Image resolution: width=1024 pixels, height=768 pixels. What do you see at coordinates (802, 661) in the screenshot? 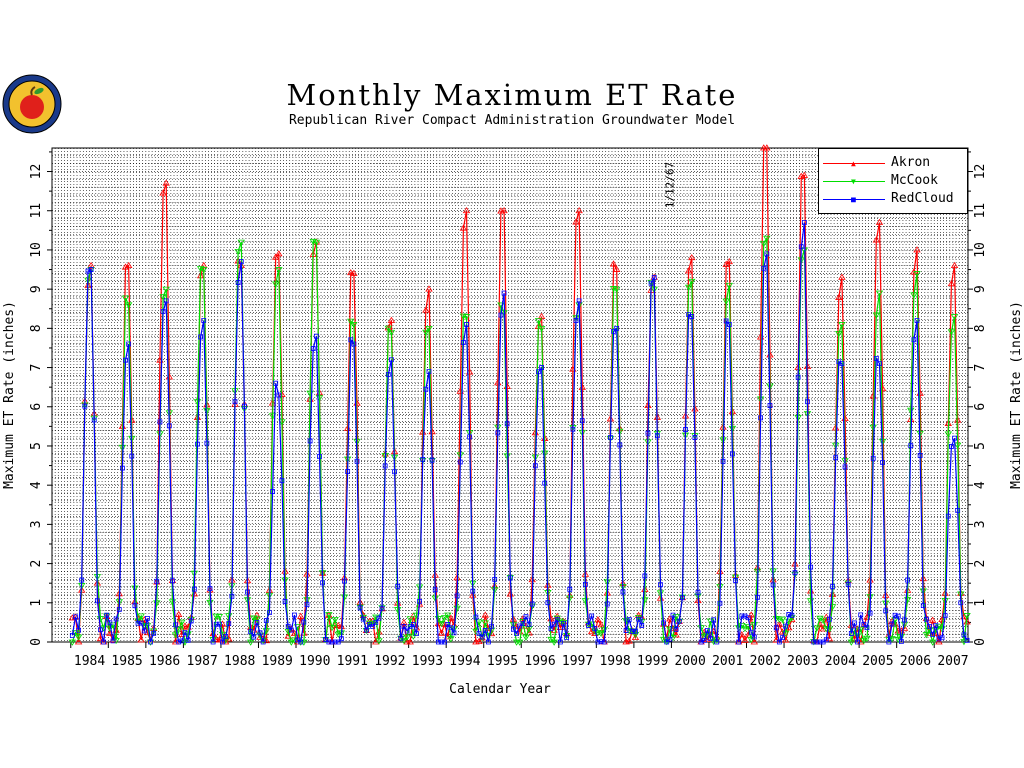
I see `x-tick-label: 2003` at bounding box center [802, 661].